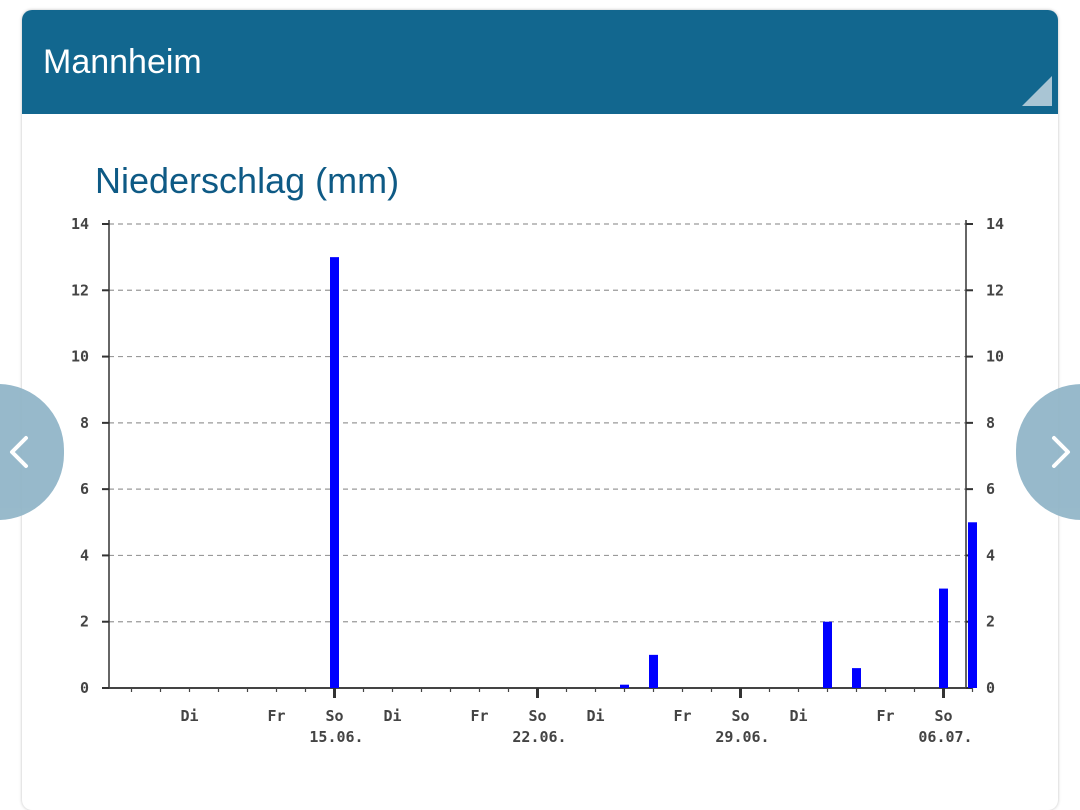 The height and width of the screenshot is (810, 1080). I want to click on expand-corner-icon, so click(1037, 91).